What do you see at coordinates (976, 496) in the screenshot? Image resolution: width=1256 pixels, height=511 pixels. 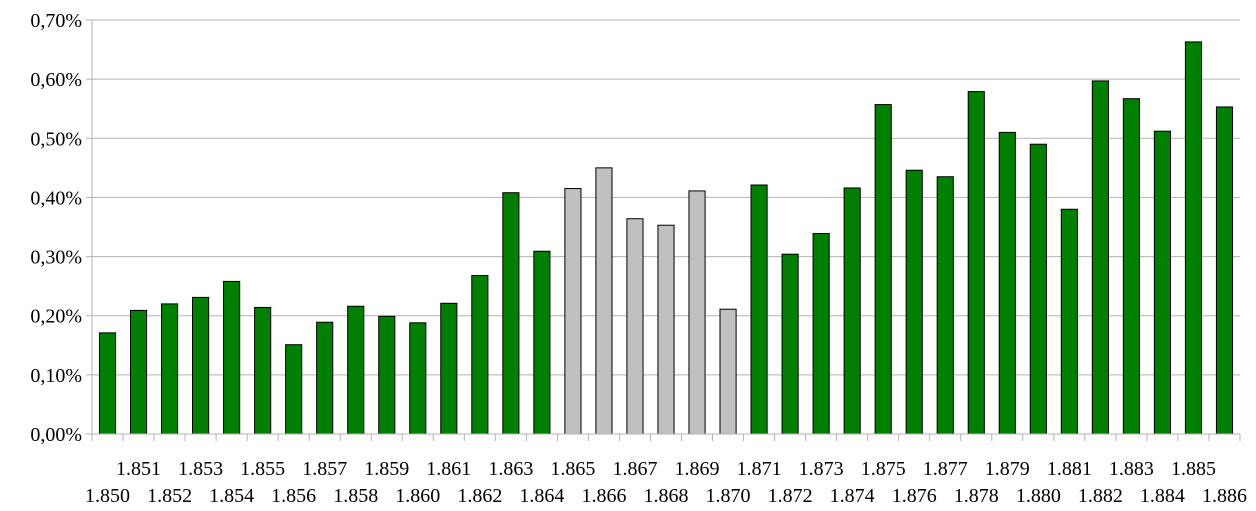 I see `x-tick-label: 1.878` at bounding box center [976, 496].